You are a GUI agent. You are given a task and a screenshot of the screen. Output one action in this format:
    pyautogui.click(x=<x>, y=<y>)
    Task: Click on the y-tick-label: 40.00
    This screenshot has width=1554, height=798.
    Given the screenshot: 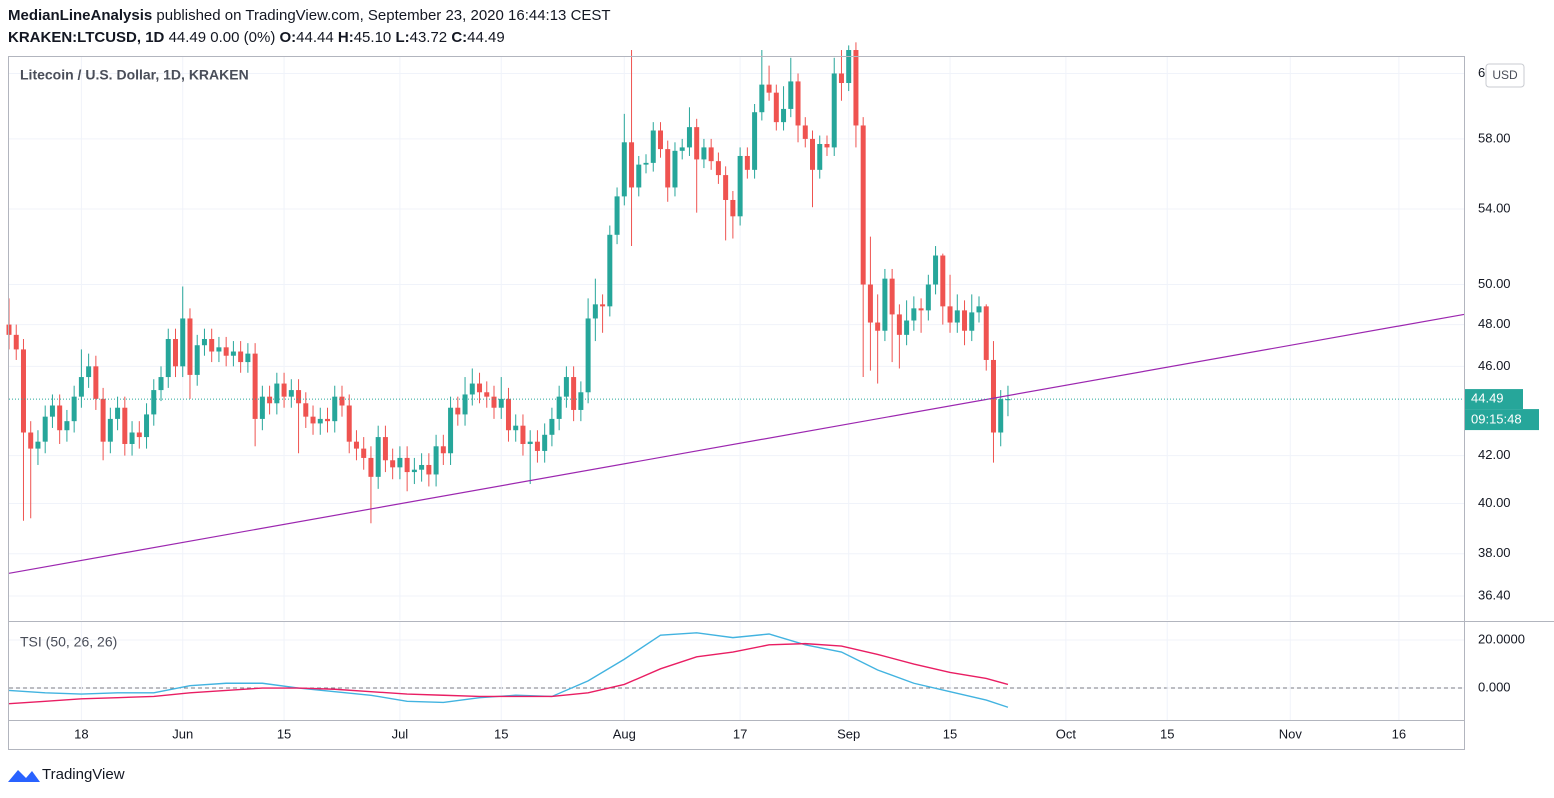 What is the action you would take?
    pyautogui.click(x=1494, y=502)
    